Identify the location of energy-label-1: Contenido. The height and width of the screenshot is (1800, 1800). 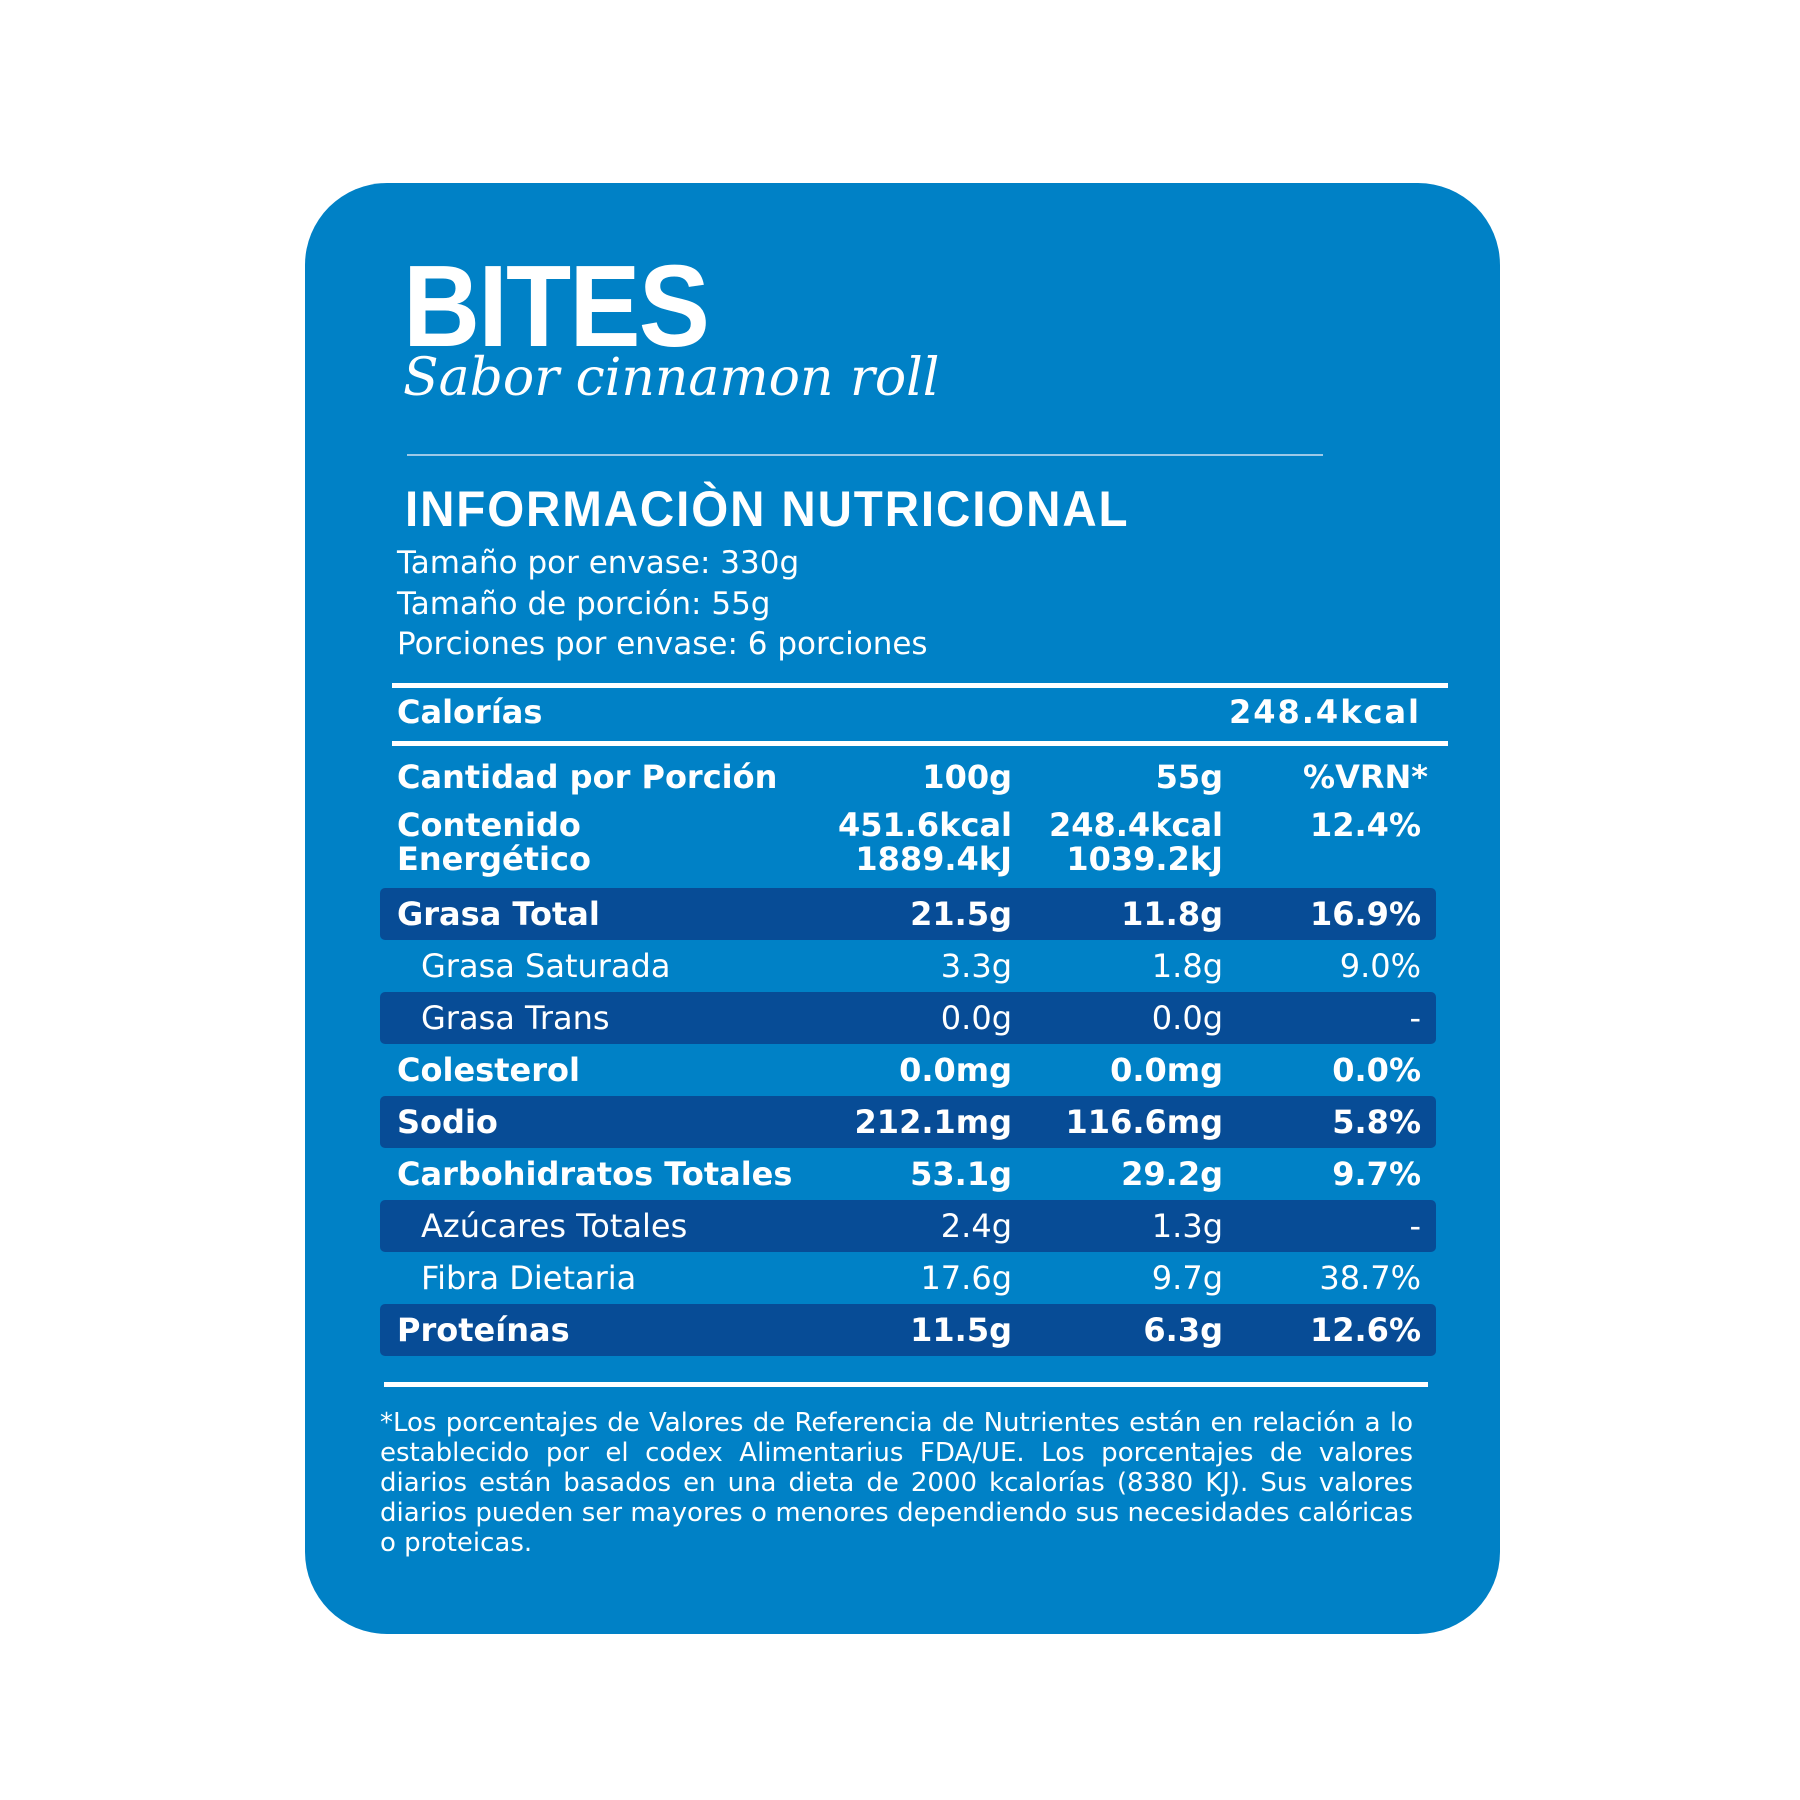
(489, 825).